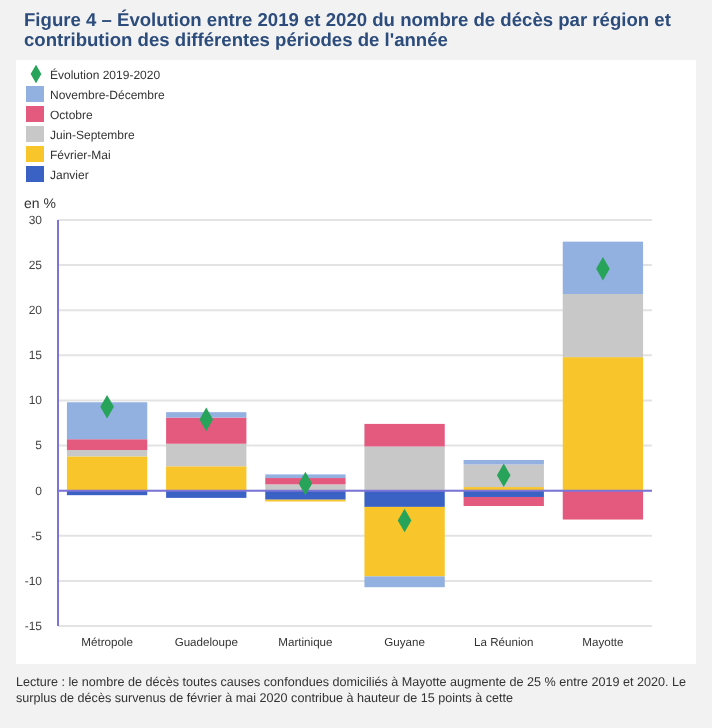 The height and width of the screenshot is (728, 712). What do you see at coordinates (347, 29) in the screenshot?
I see `chart-title: Figure 4 – Évolution entre 2019 et 2020 du nombre de décès par région et contribution des différentes périodes de l'année` at bounding box center [347, 29].